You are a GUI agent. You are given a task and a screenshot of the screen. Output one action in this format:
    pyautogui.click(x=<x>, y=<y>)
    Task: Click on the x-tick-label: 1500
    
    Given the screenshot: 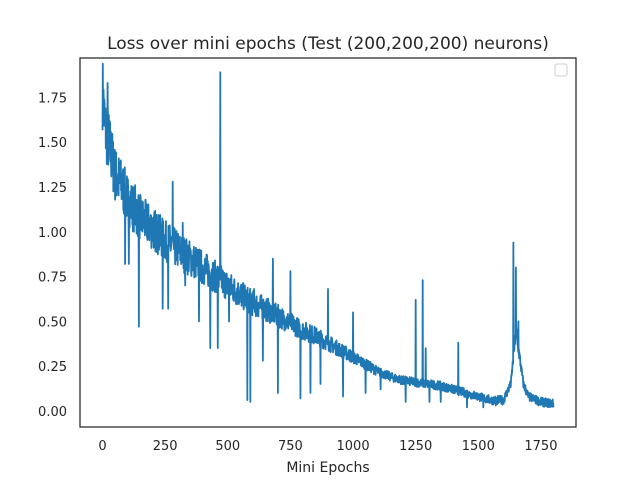 What is the action you would take?
    pyautogui.click(x=478, y=446)
    